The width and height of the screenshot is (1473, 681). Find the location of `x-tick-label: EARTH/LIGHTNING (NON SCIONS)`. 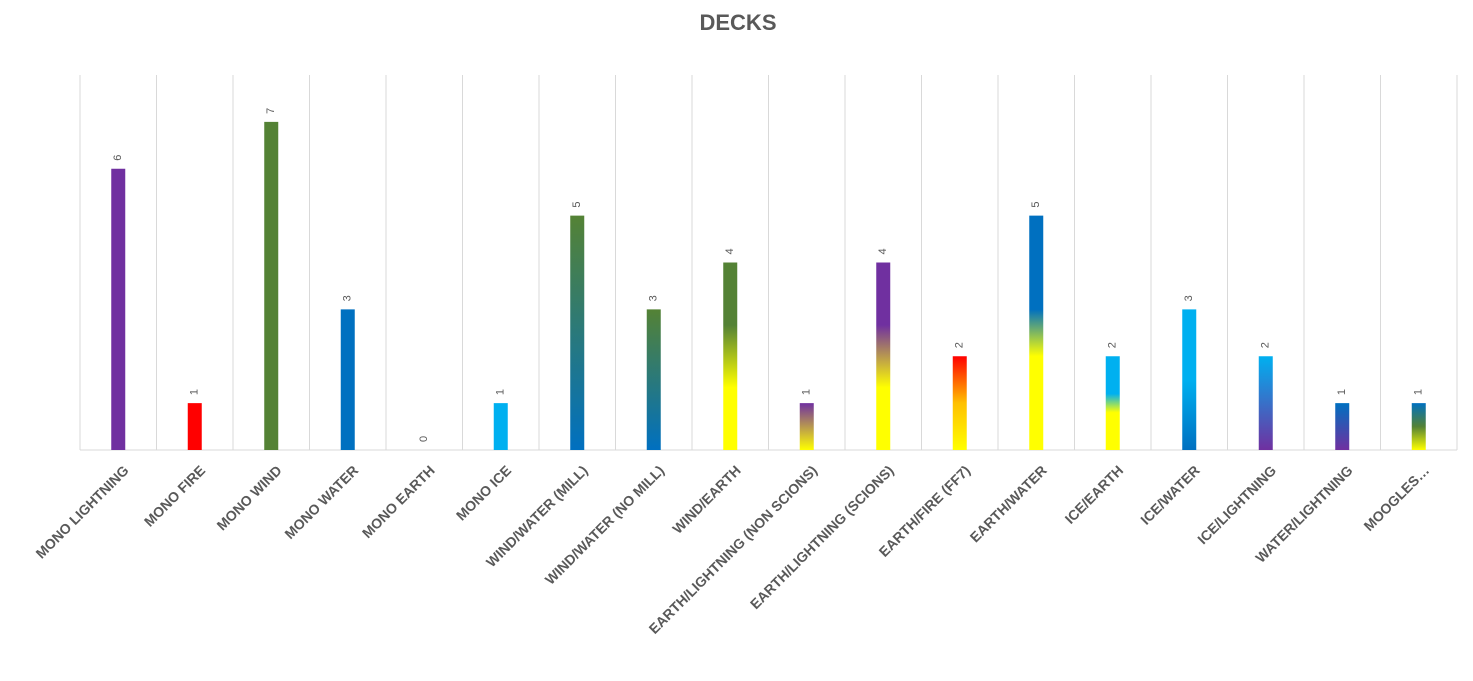

x-tick-label: EARTH/LIGHTNING (NON SCIONS) is located at coordinates (733, 549).